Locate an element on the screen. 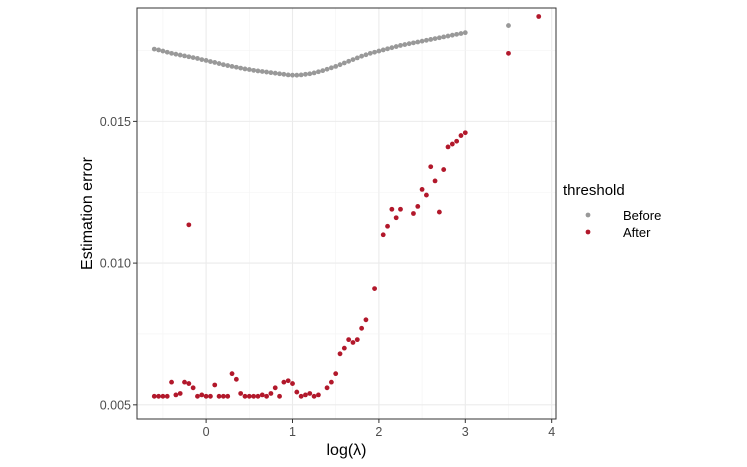 The width and height of the screenshot is (747, 467). y-tick-label: 0.010 is located at coordinates (115, 264).